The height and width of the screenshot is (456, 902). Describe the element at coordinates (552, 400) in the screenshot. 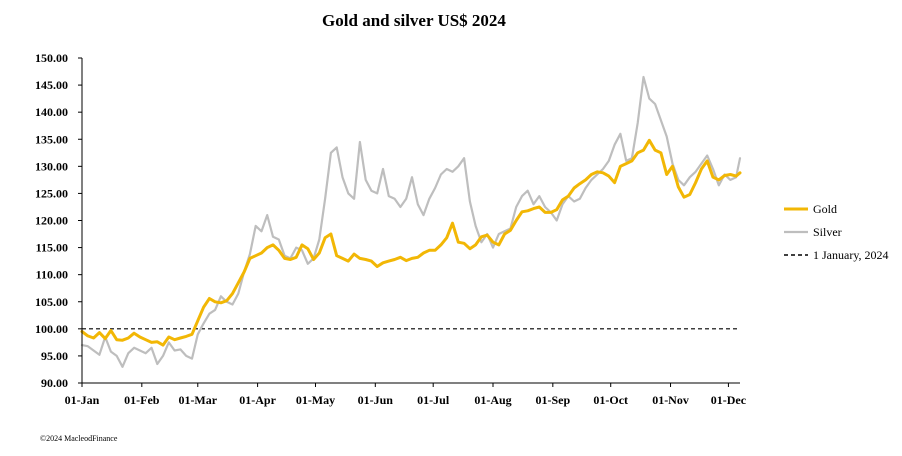

I see `x-tick-label: 01-Sep` at that location.